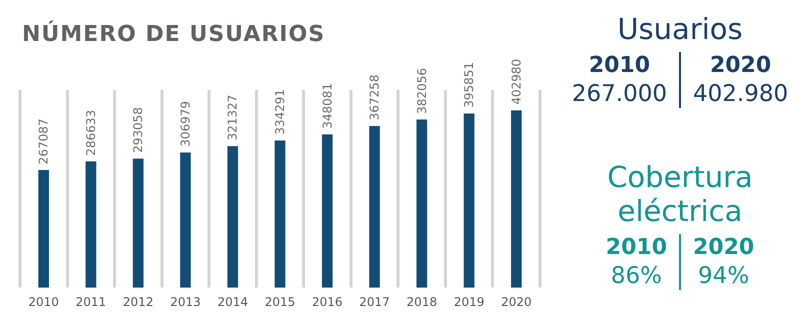 This screenshot has height=326, width=800. Describe the element at coordinates (724, 276) in the screenshot. I see `text: 94%` at that location.